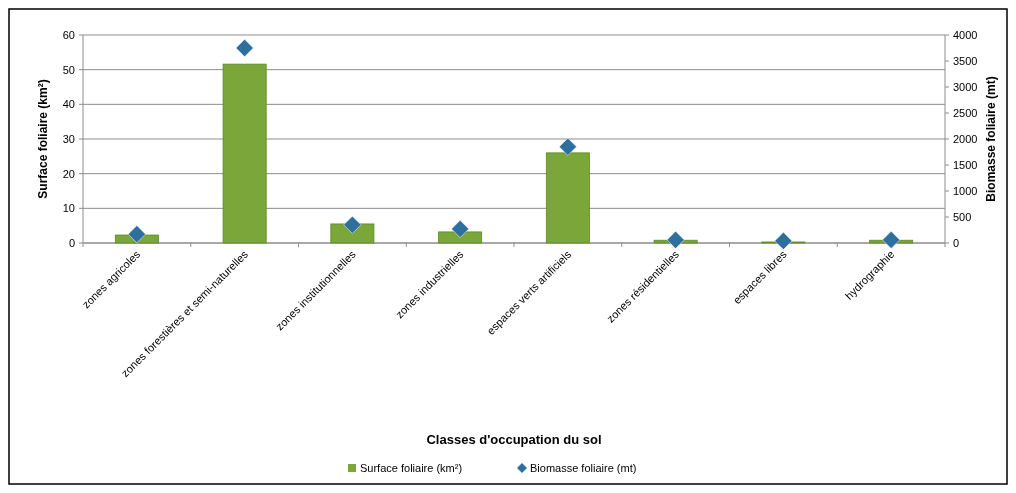  I want to click on y-axis-title: Surface foliaire (km²), so click(43, 139).